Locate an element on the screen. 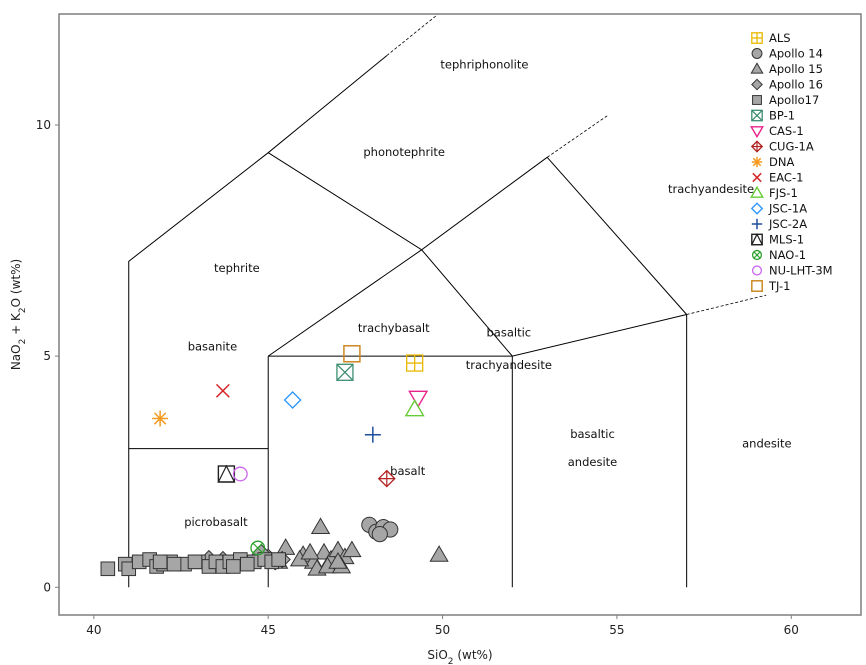 The width and height of the screenshot is (866, 665). series-cug-1a is located at coordinates (386, 478).